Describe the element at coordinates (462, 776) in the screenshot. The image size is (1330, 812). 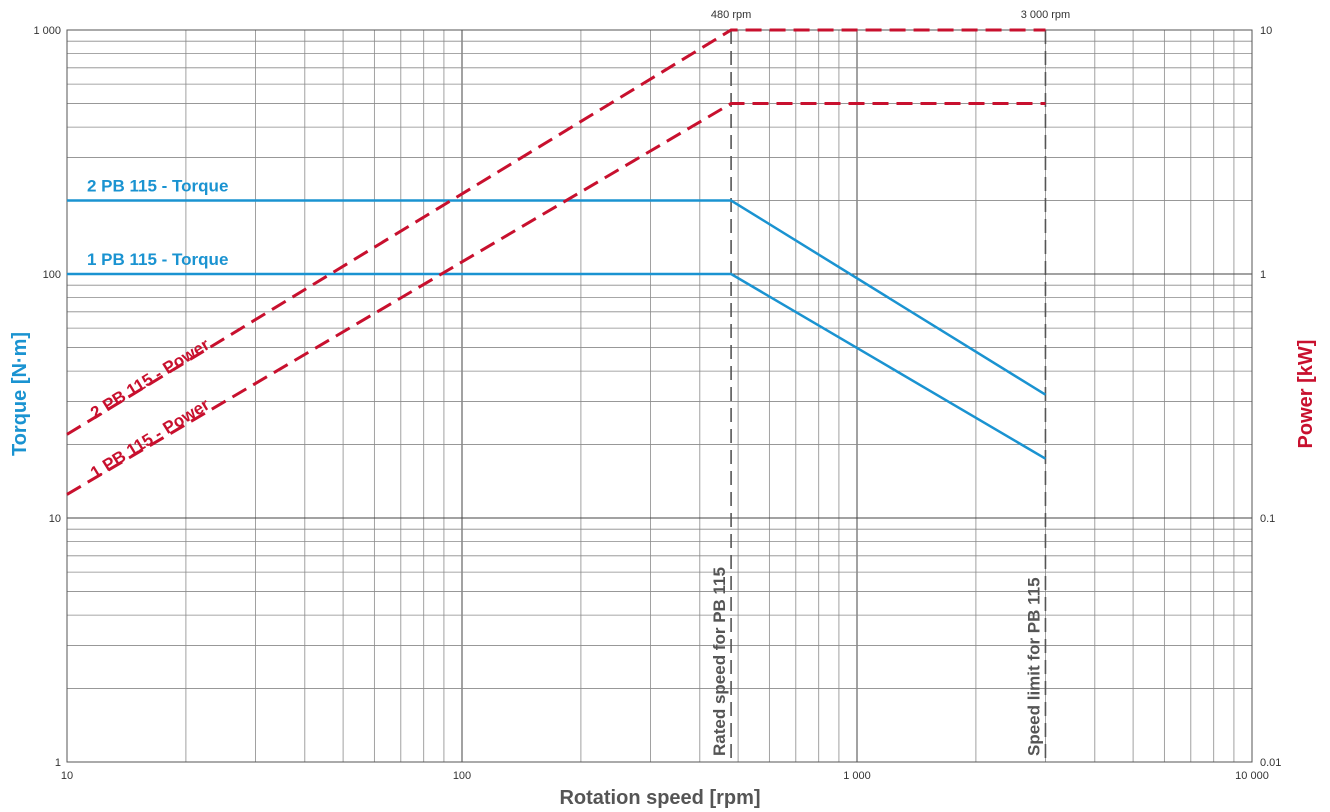
I see `x-tick-label: 100` at that location.